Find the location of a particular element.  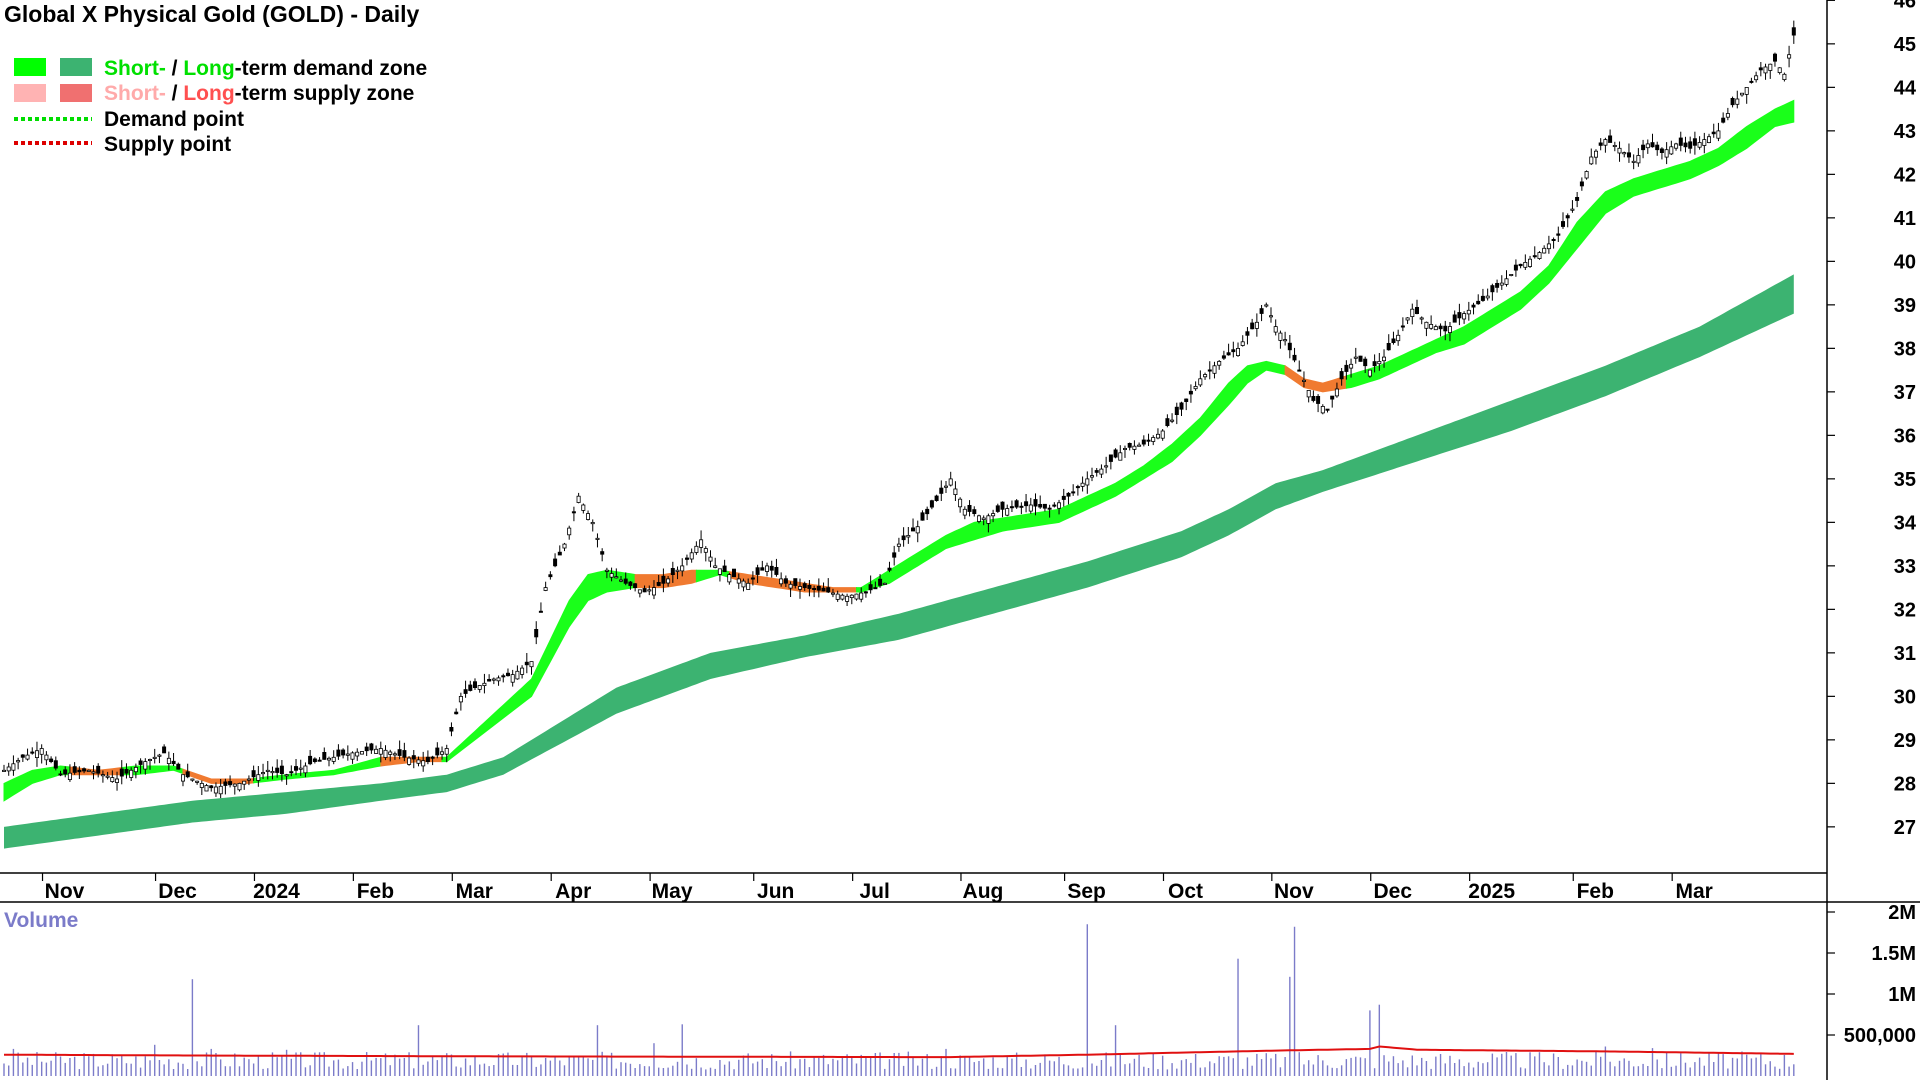

price-tick-label: 28 is located at coordinates (1905, 784).